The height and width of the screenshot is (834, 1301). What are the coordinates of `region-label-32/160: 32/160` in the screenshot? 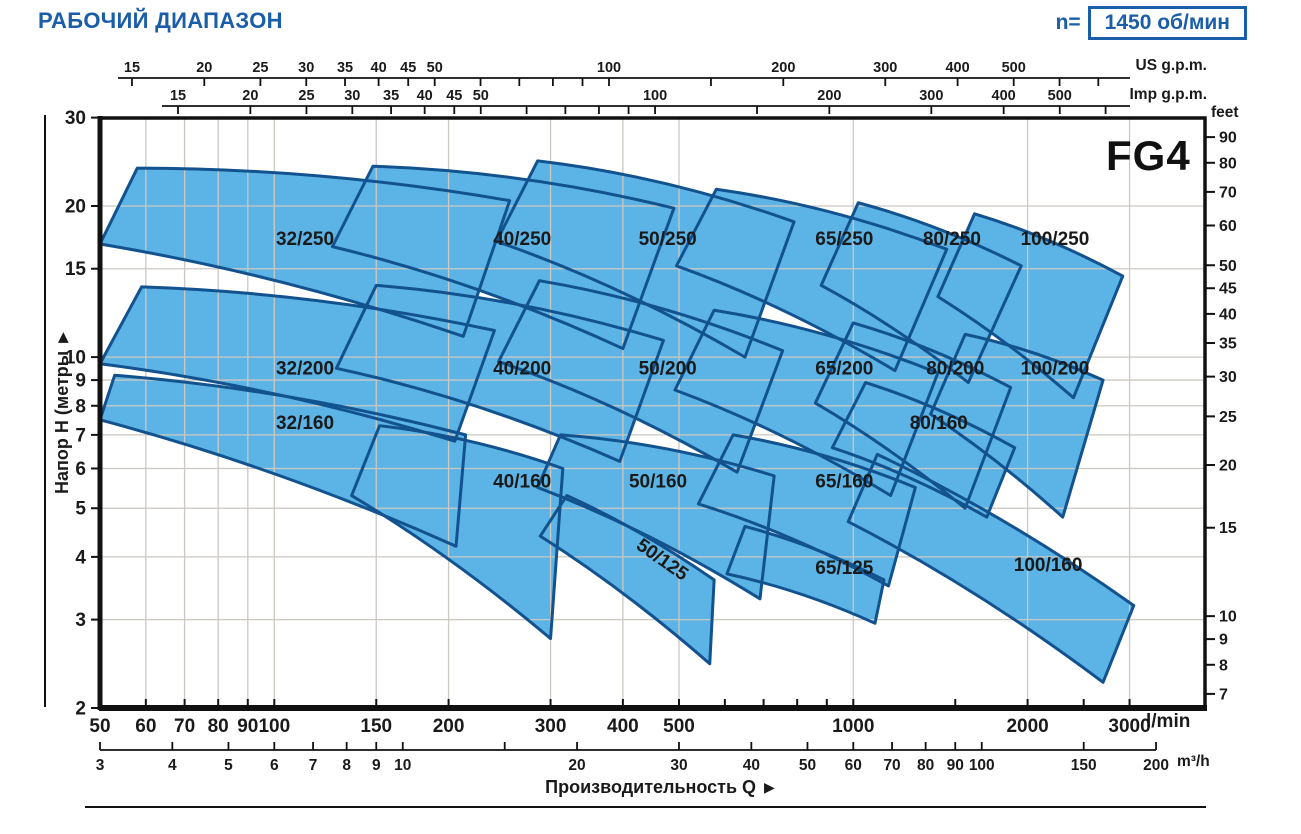 It's located at (305, 423).